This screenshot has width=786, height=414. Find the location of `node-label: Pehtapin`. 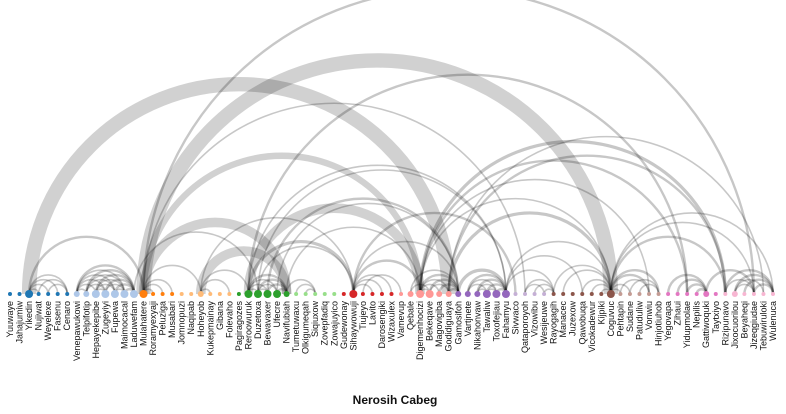

node-label: Pehtapin is located at coordinates (620, 319).